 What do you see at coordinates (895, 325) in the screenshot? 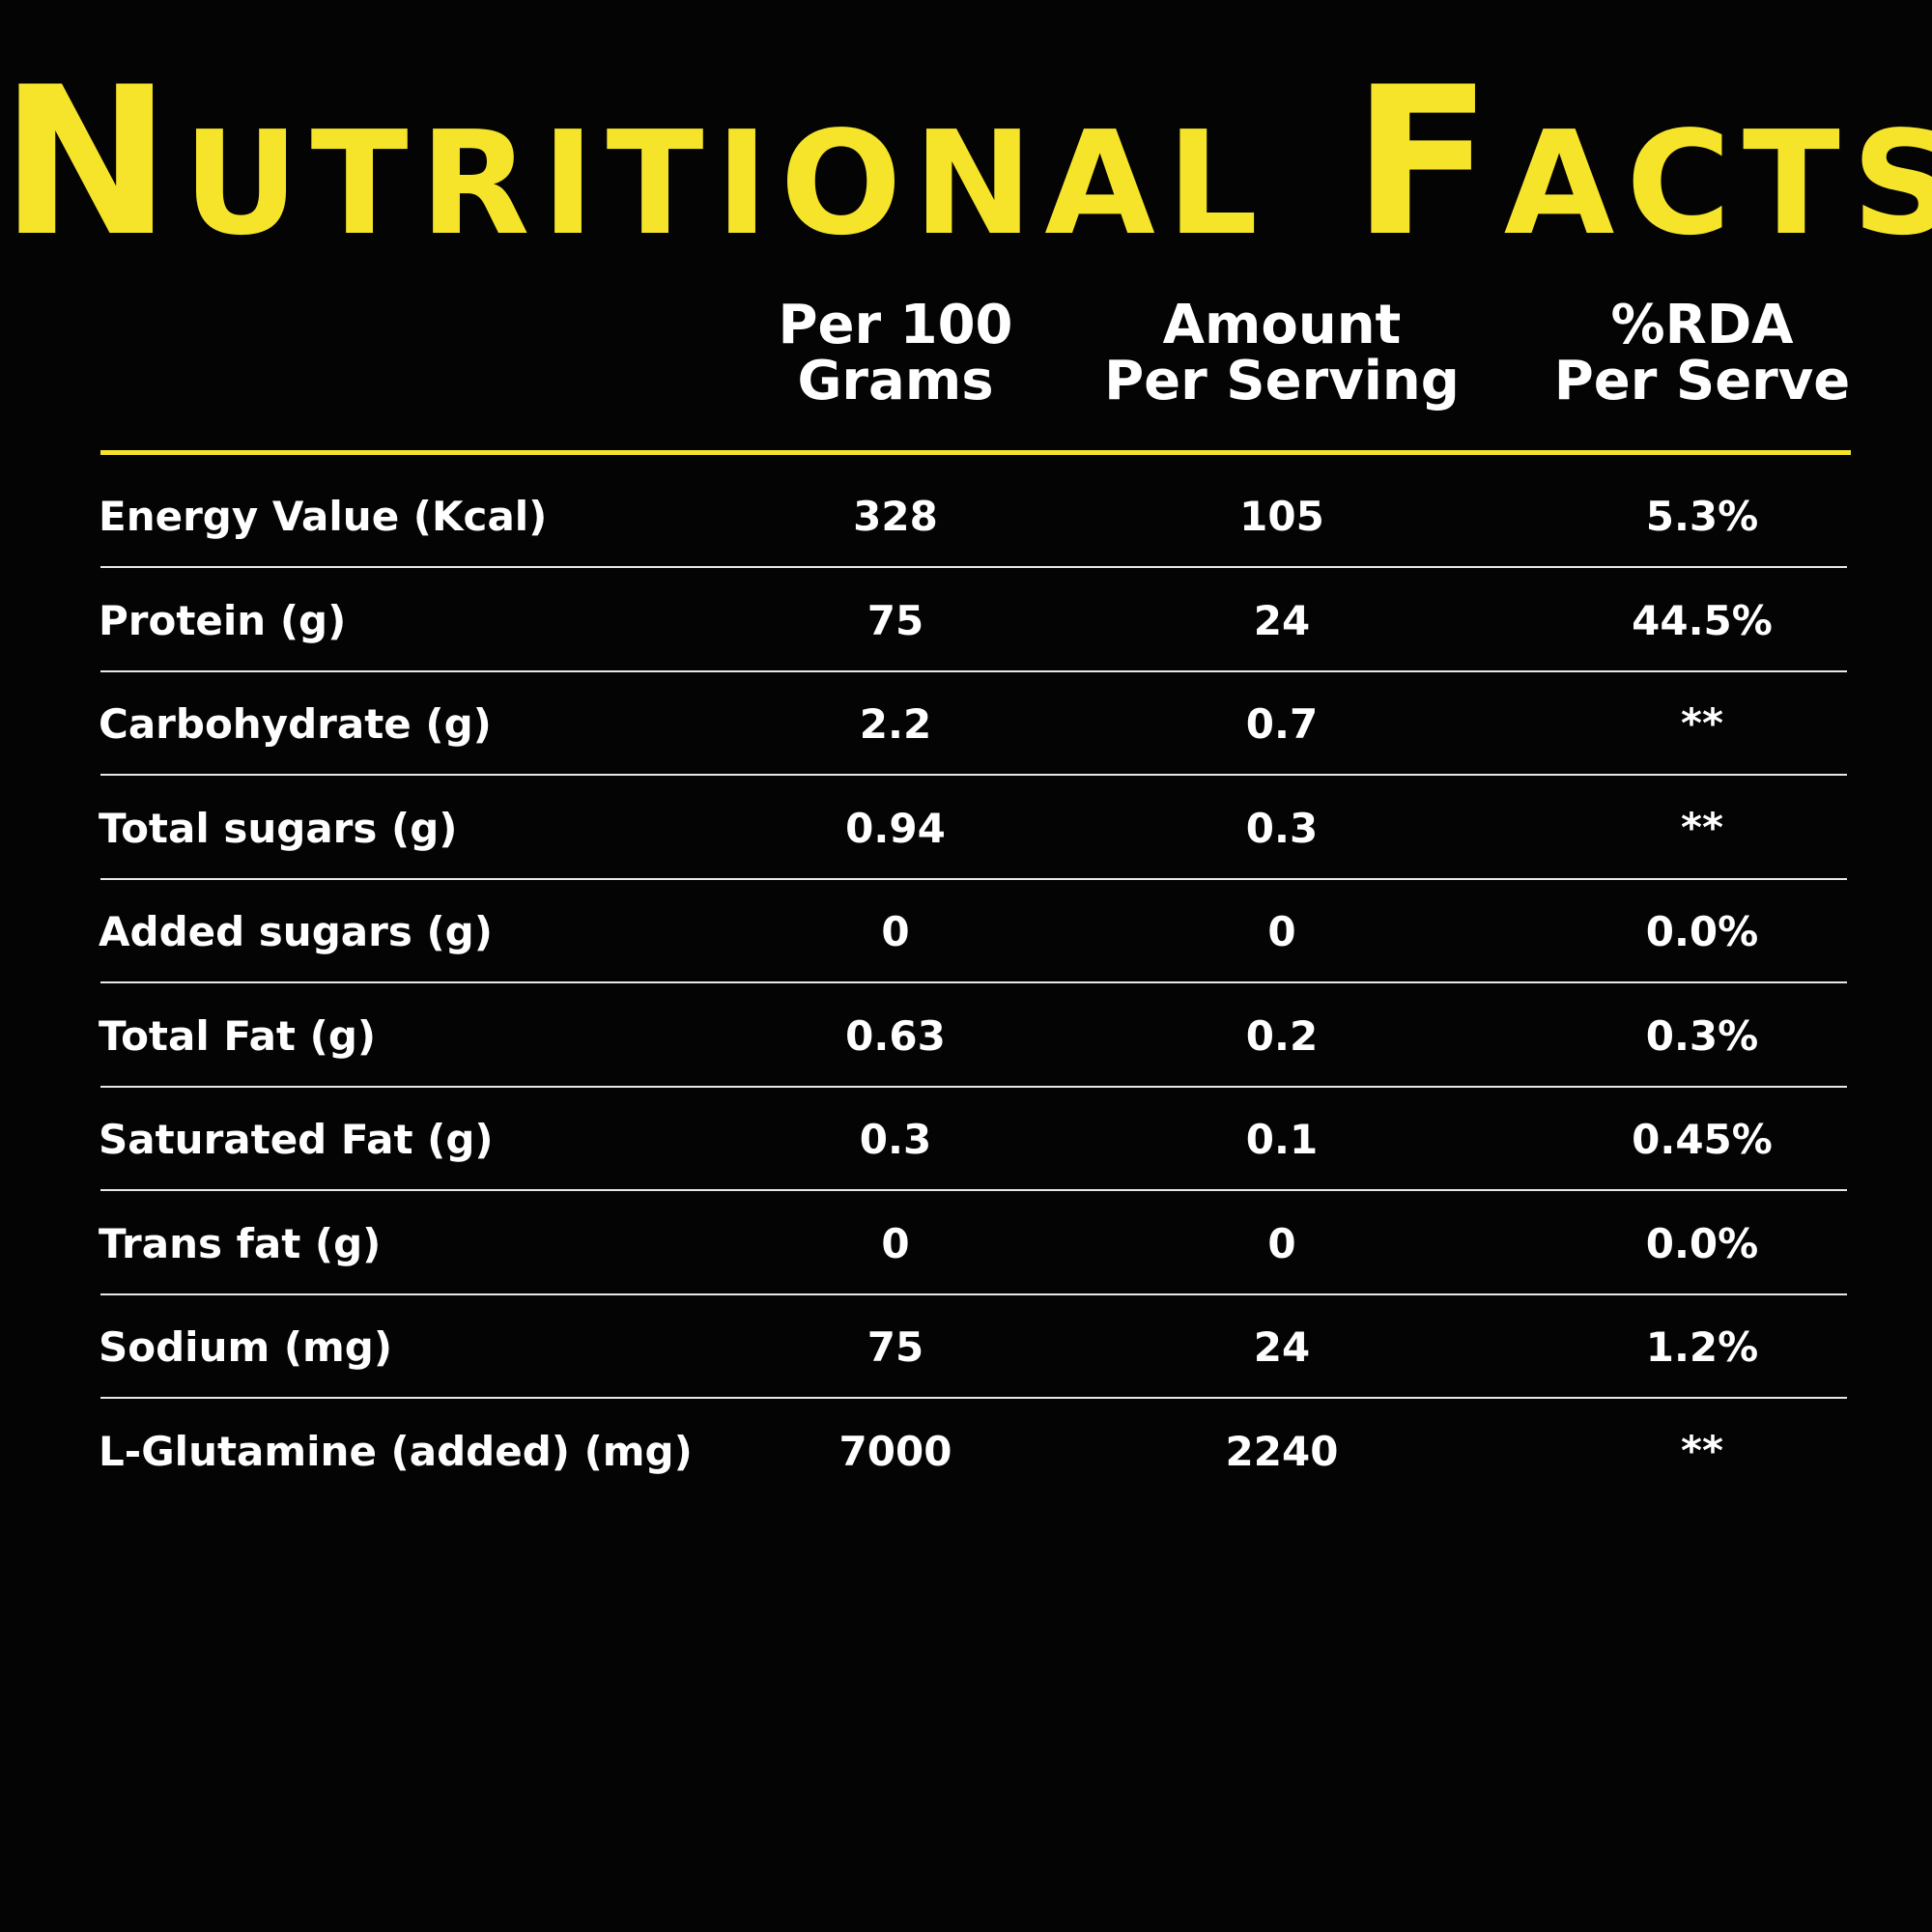
I see `column-header-line: Per 100` at bounding box center [895, 325].